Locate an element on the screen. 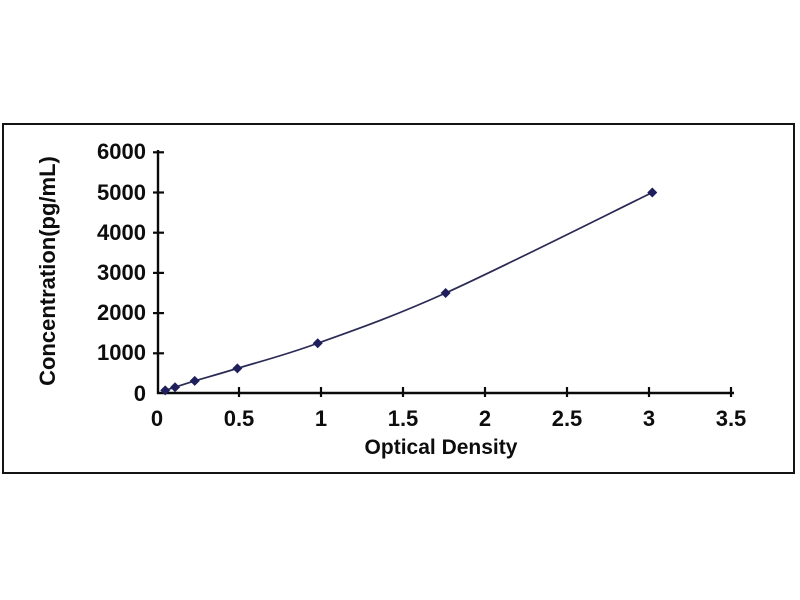 The width and height of the screenshot is (800, 600). y-tick-label: 4000 is located at coordinates (121, 232).